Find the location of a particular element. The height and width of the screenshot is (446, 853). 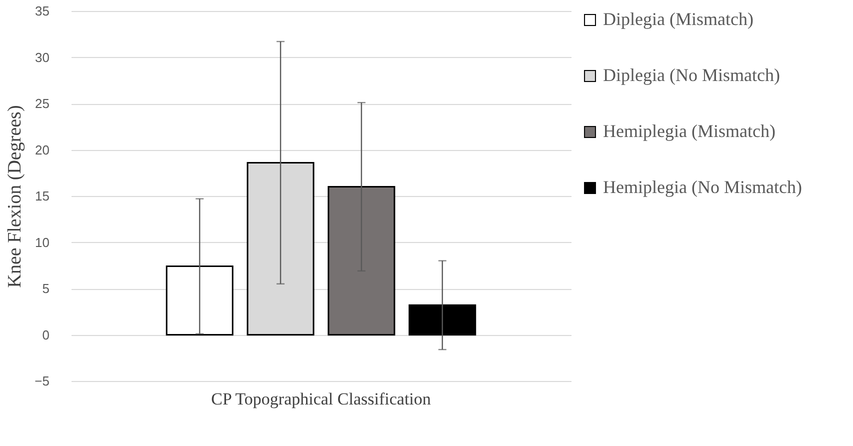

legend-label: Diplegia (No Mismatch) is located at coordinates (691, 75).